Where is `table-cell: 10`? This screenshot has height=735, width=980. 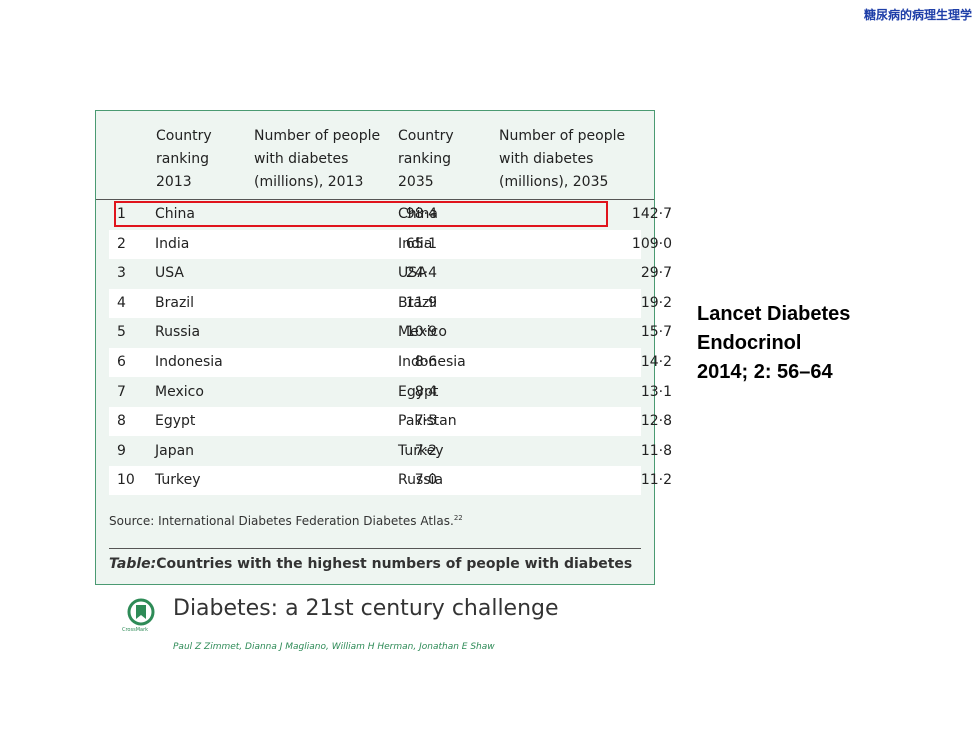 table-cell: 10 is located at coordinates (126, 480).